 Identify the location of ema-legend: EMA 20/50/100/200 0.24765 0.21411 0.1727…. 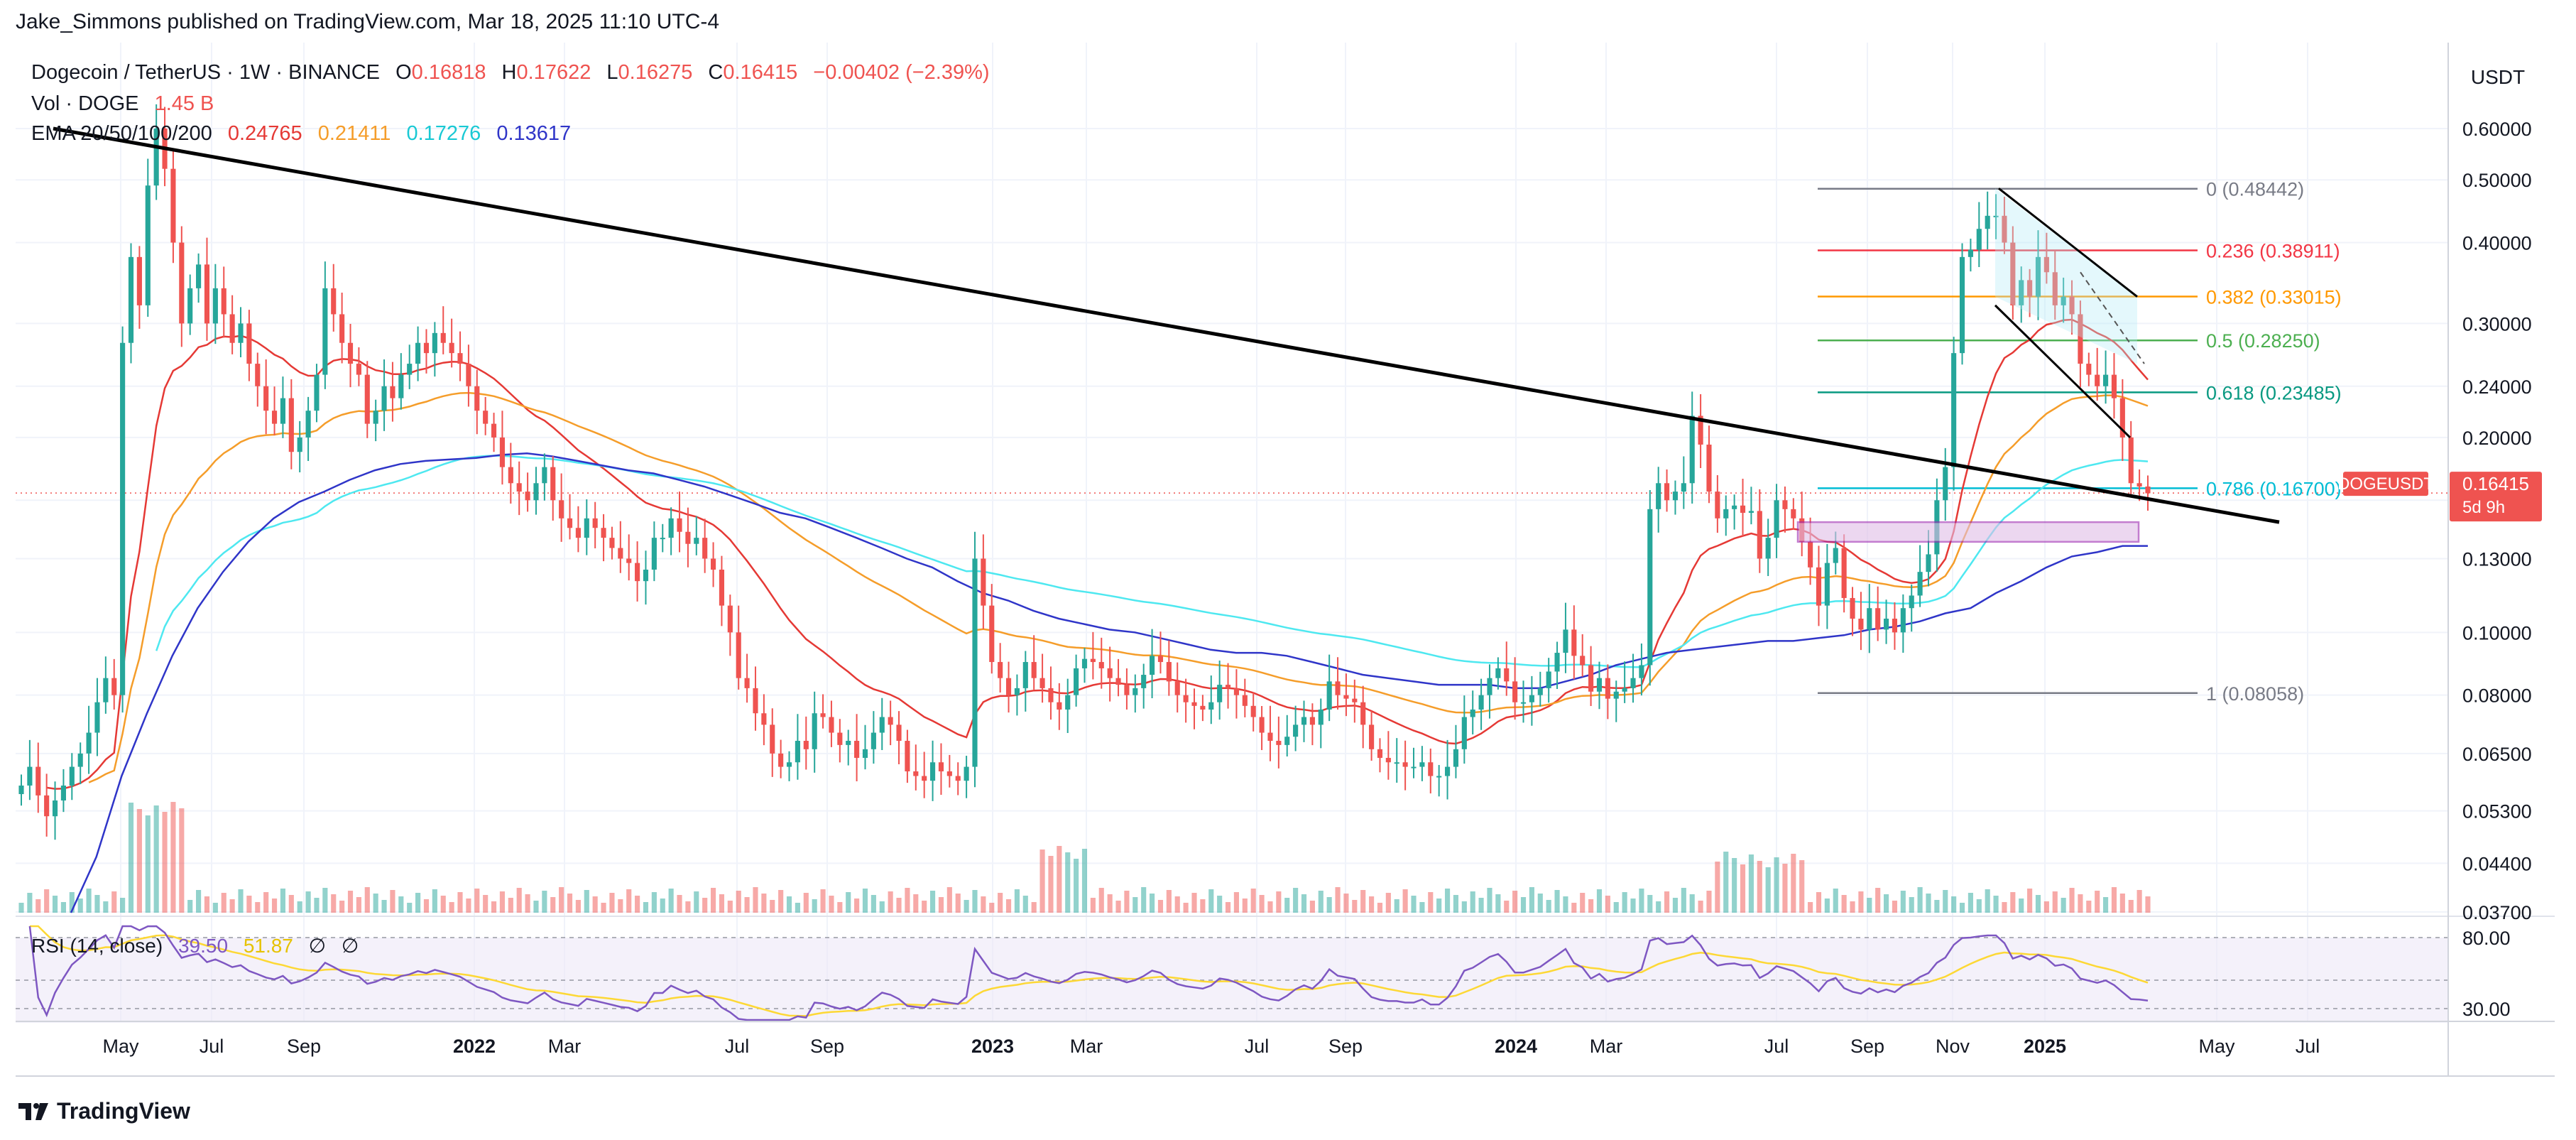
(306, 134).